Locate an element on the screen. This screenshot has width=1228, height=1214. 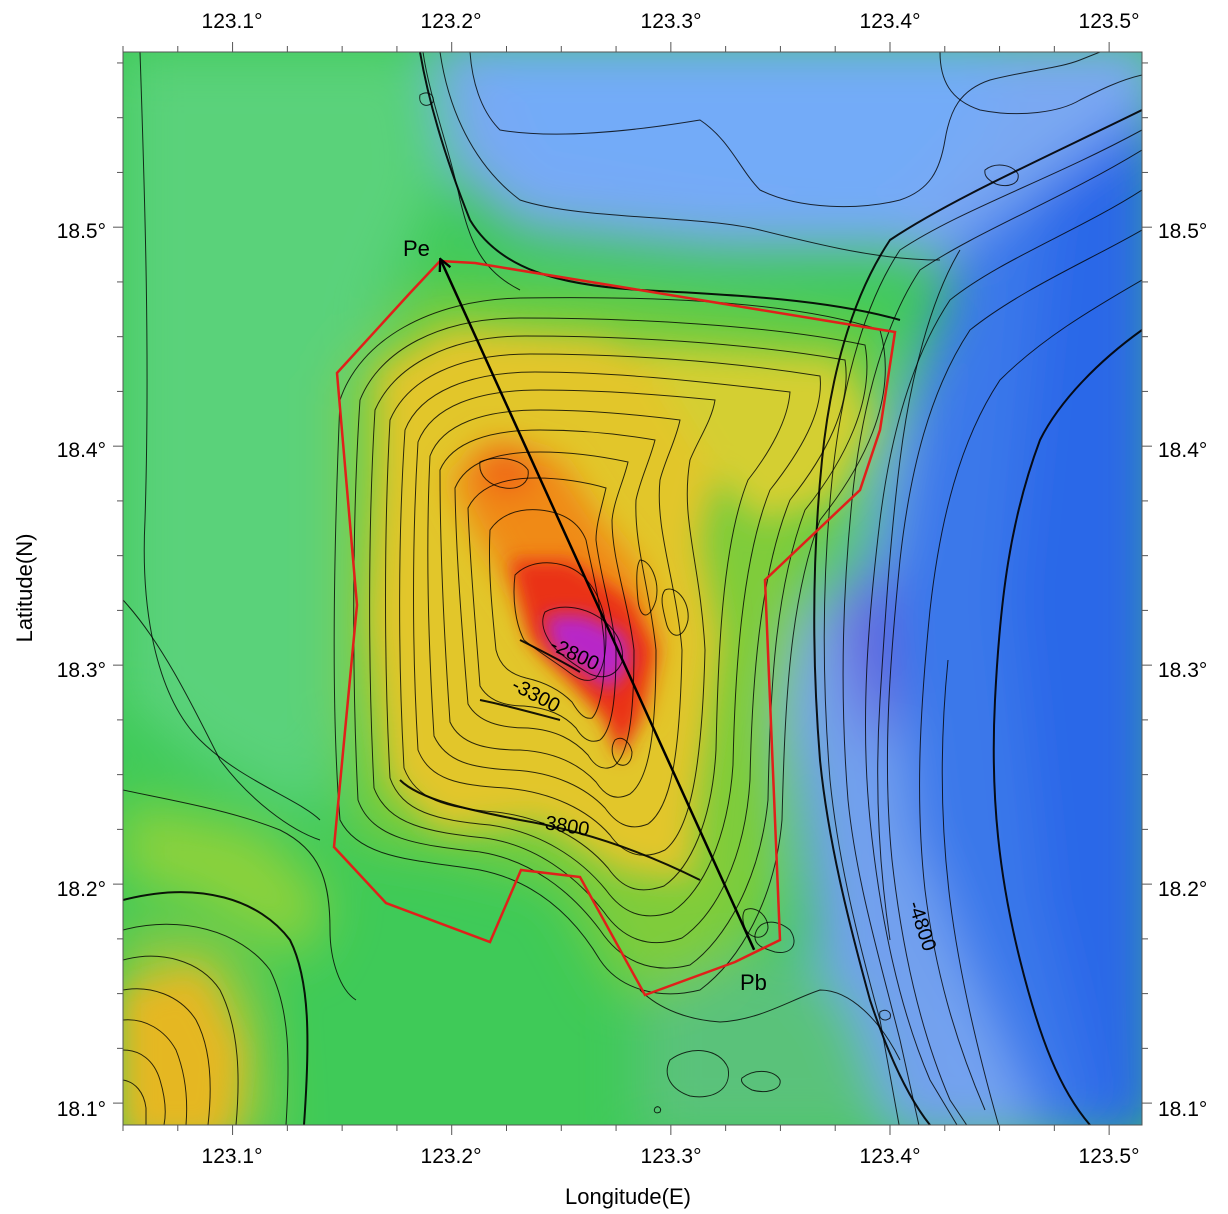
lon-tick-label-top: 123.4° is located at coordinates (890, 21).